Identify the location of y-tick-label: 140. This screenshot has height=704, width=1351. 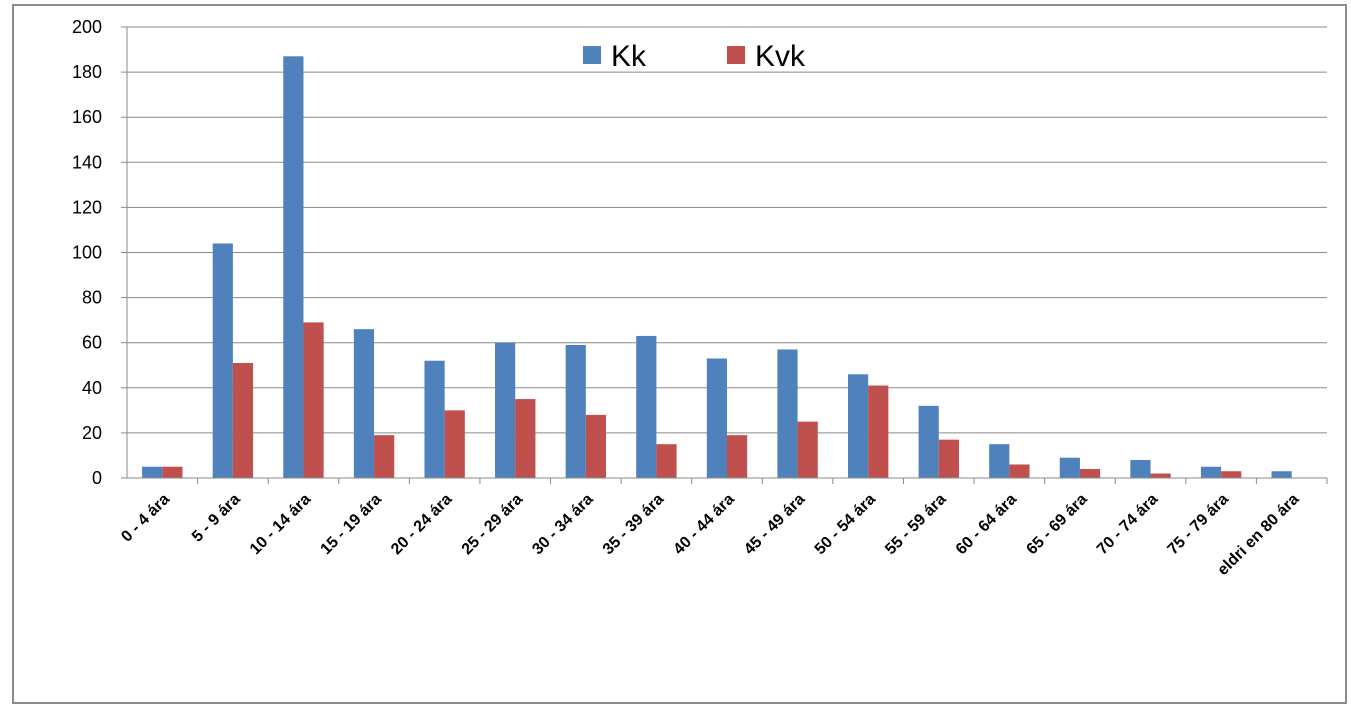
(87, 162).